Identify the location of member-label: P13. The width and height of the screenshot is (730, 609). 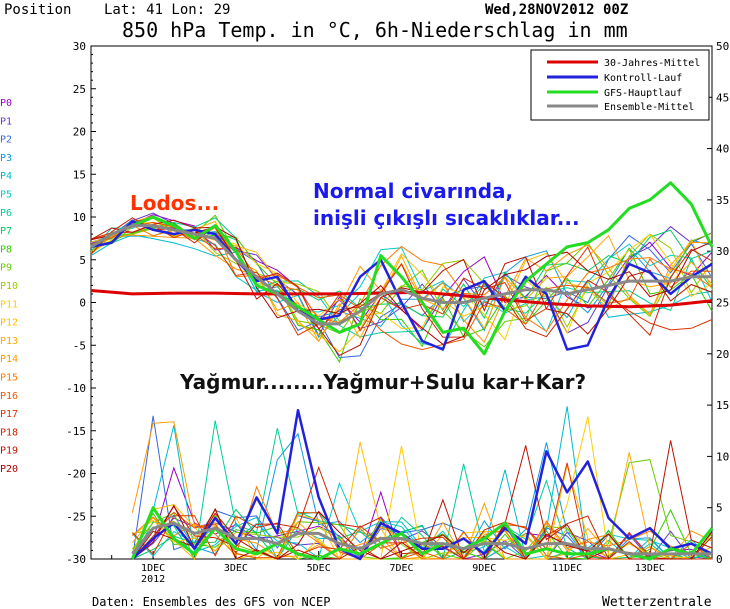
(9, 341).